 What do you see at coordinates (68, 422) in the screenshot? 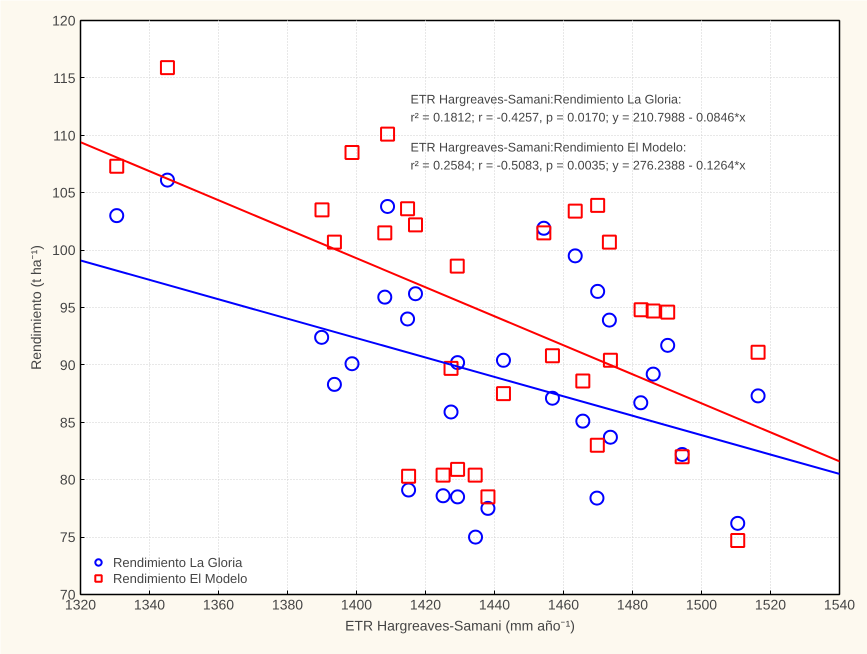
I see `y-tick-label: 85` at bounding box center [68, 422].